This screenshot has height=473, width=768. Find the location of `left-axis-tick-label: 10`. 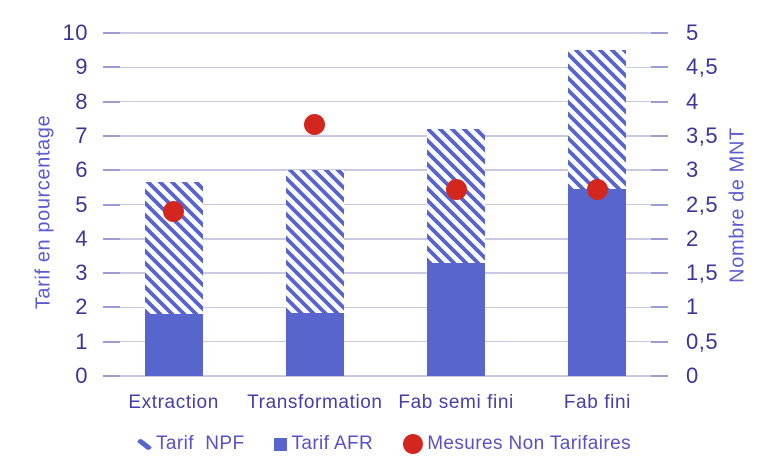

left-axis-tick-label: 10 is located at coordinates (75, 32).